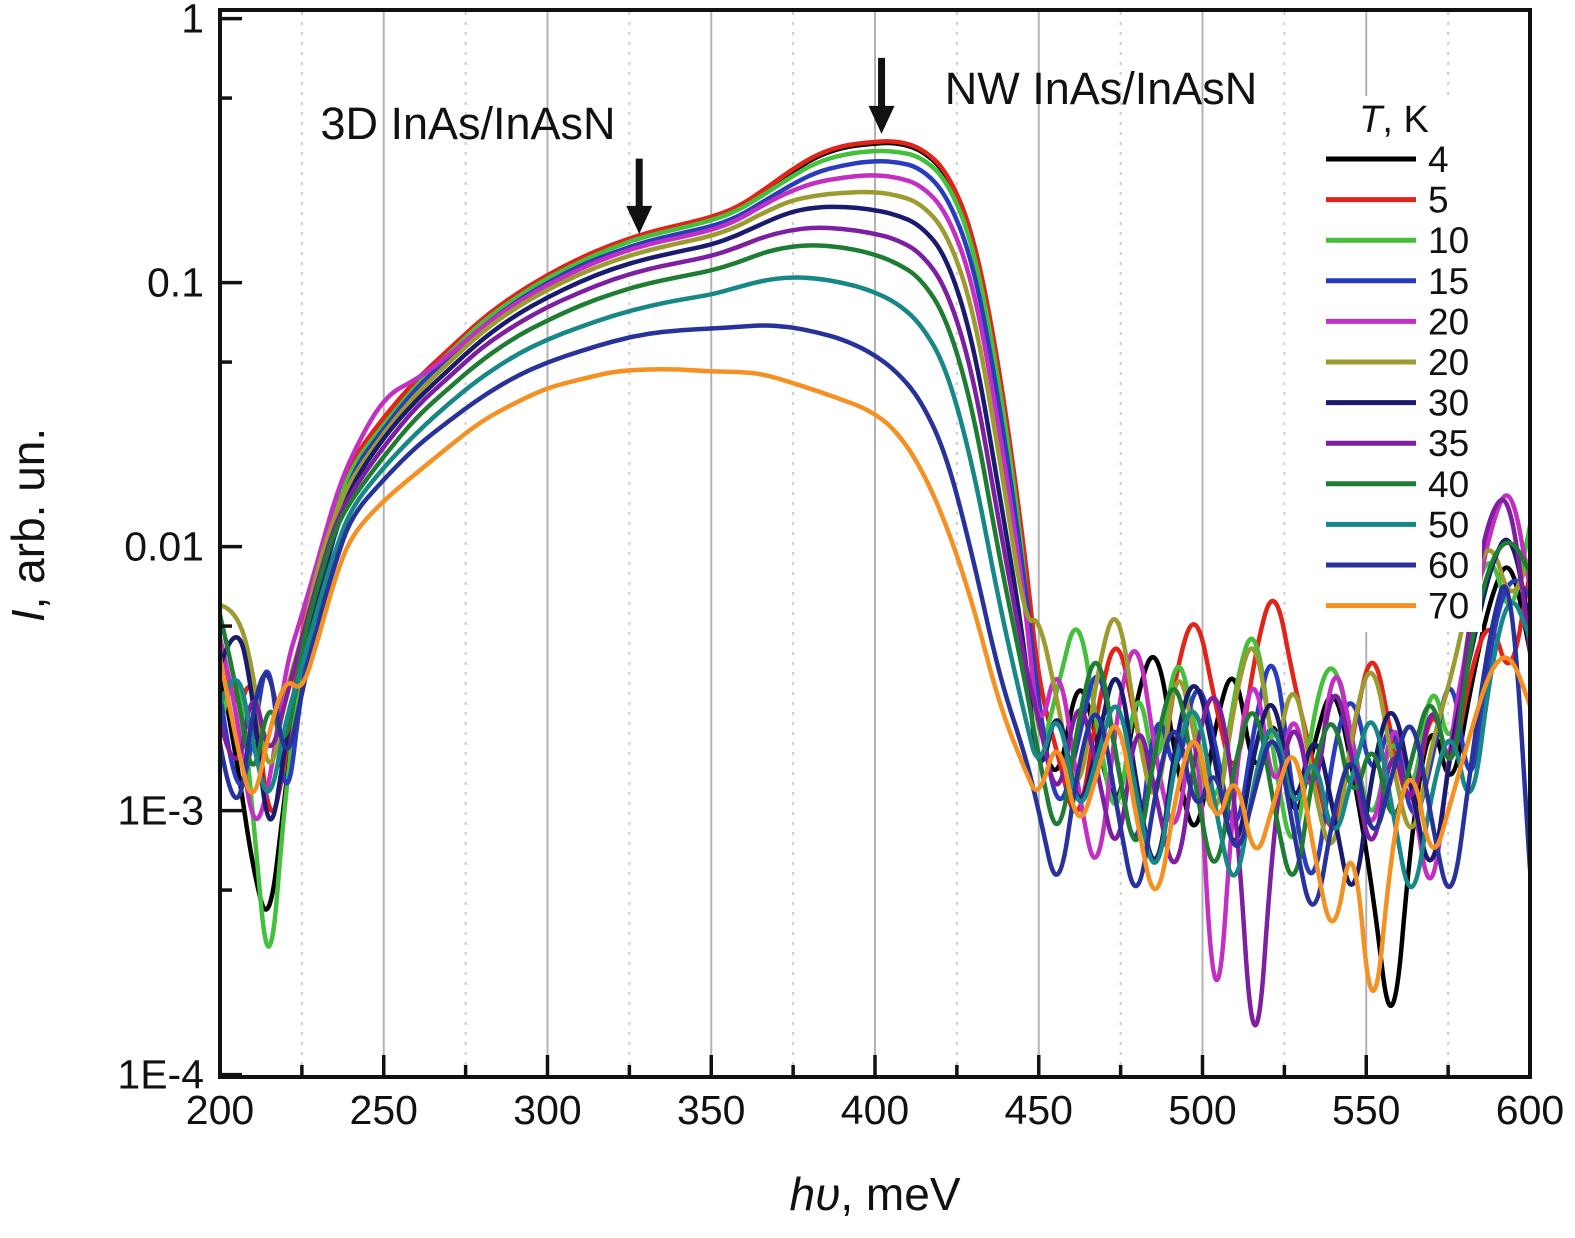 The height and width of the screenshot is (1238, 1575). I want to click on annotation-3d-inas: 3D InAs/InAsN, so click(467, 123).